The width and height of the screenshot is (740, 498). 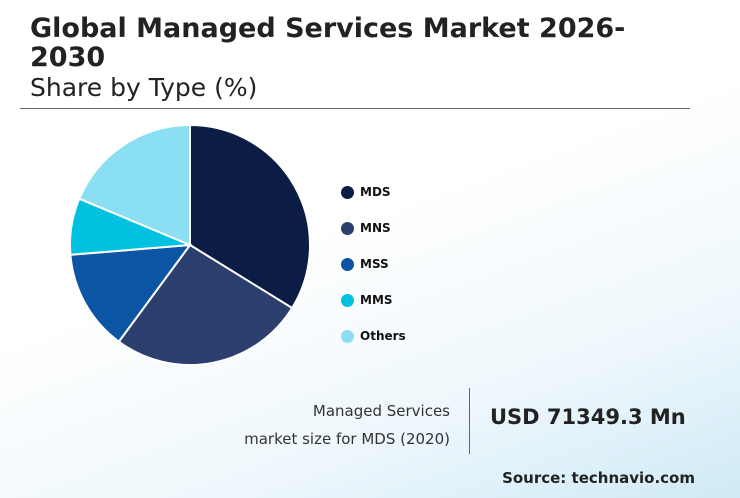 I want to click on legend-swatch-mms, so click(x=347, y=300).